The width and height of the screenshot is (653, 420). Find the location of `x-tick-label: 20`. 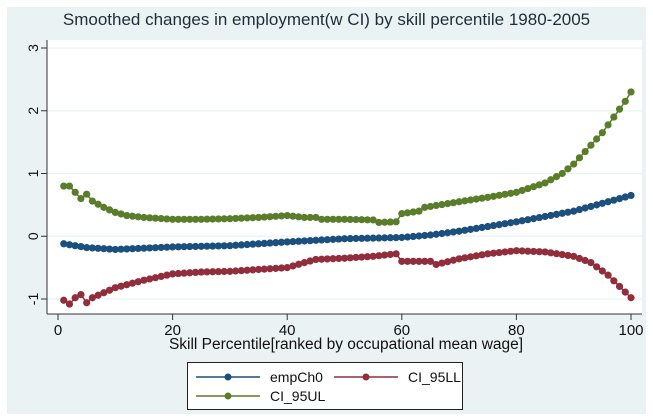

x-tick-label: 20 is located at coordinates (172, 330).